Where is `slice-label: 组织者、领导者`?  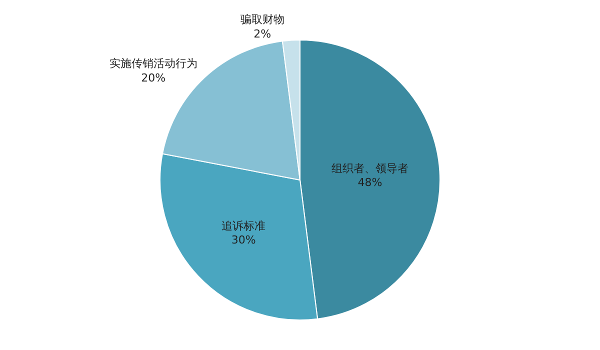
slice-label: 组织者、领导者 is located at coordinates (369, 168).